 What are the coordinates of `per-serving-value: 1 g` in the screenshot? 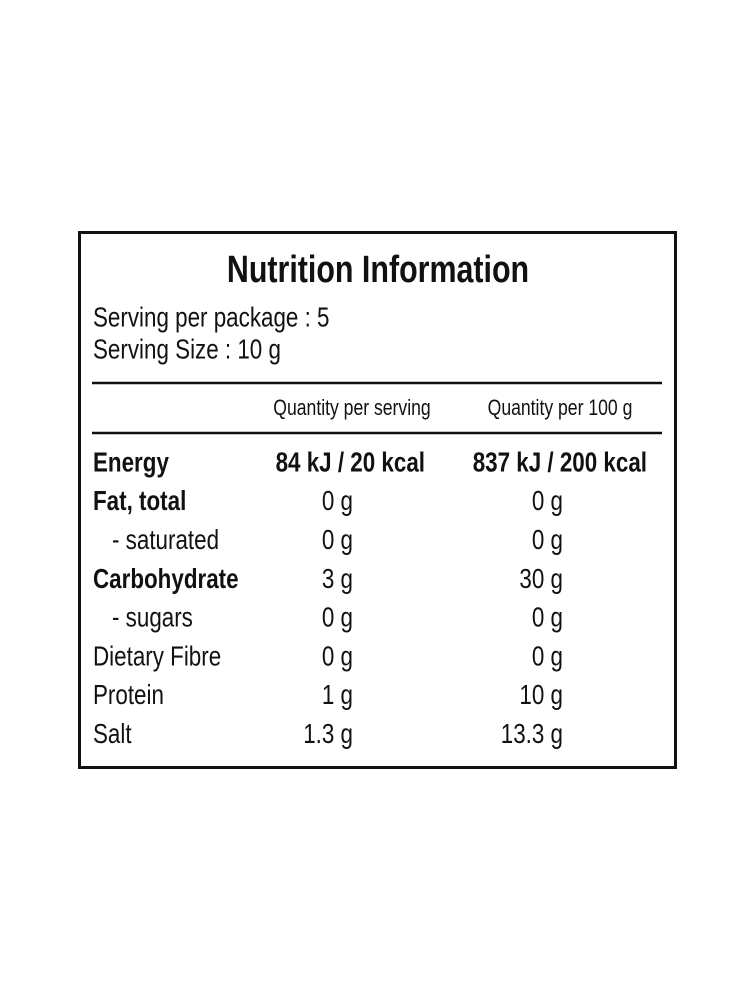 It's located at (337, 695).